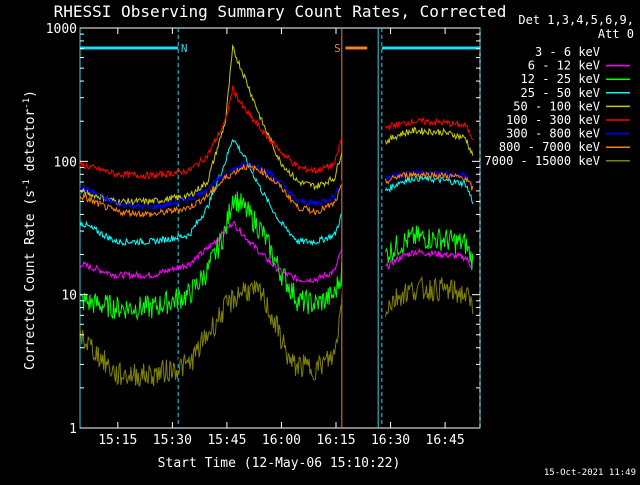 Image resolution: width=640 pixels, height=485 pixels. I want to click on y-axis-label-exp2: -1, so click(27, 103).